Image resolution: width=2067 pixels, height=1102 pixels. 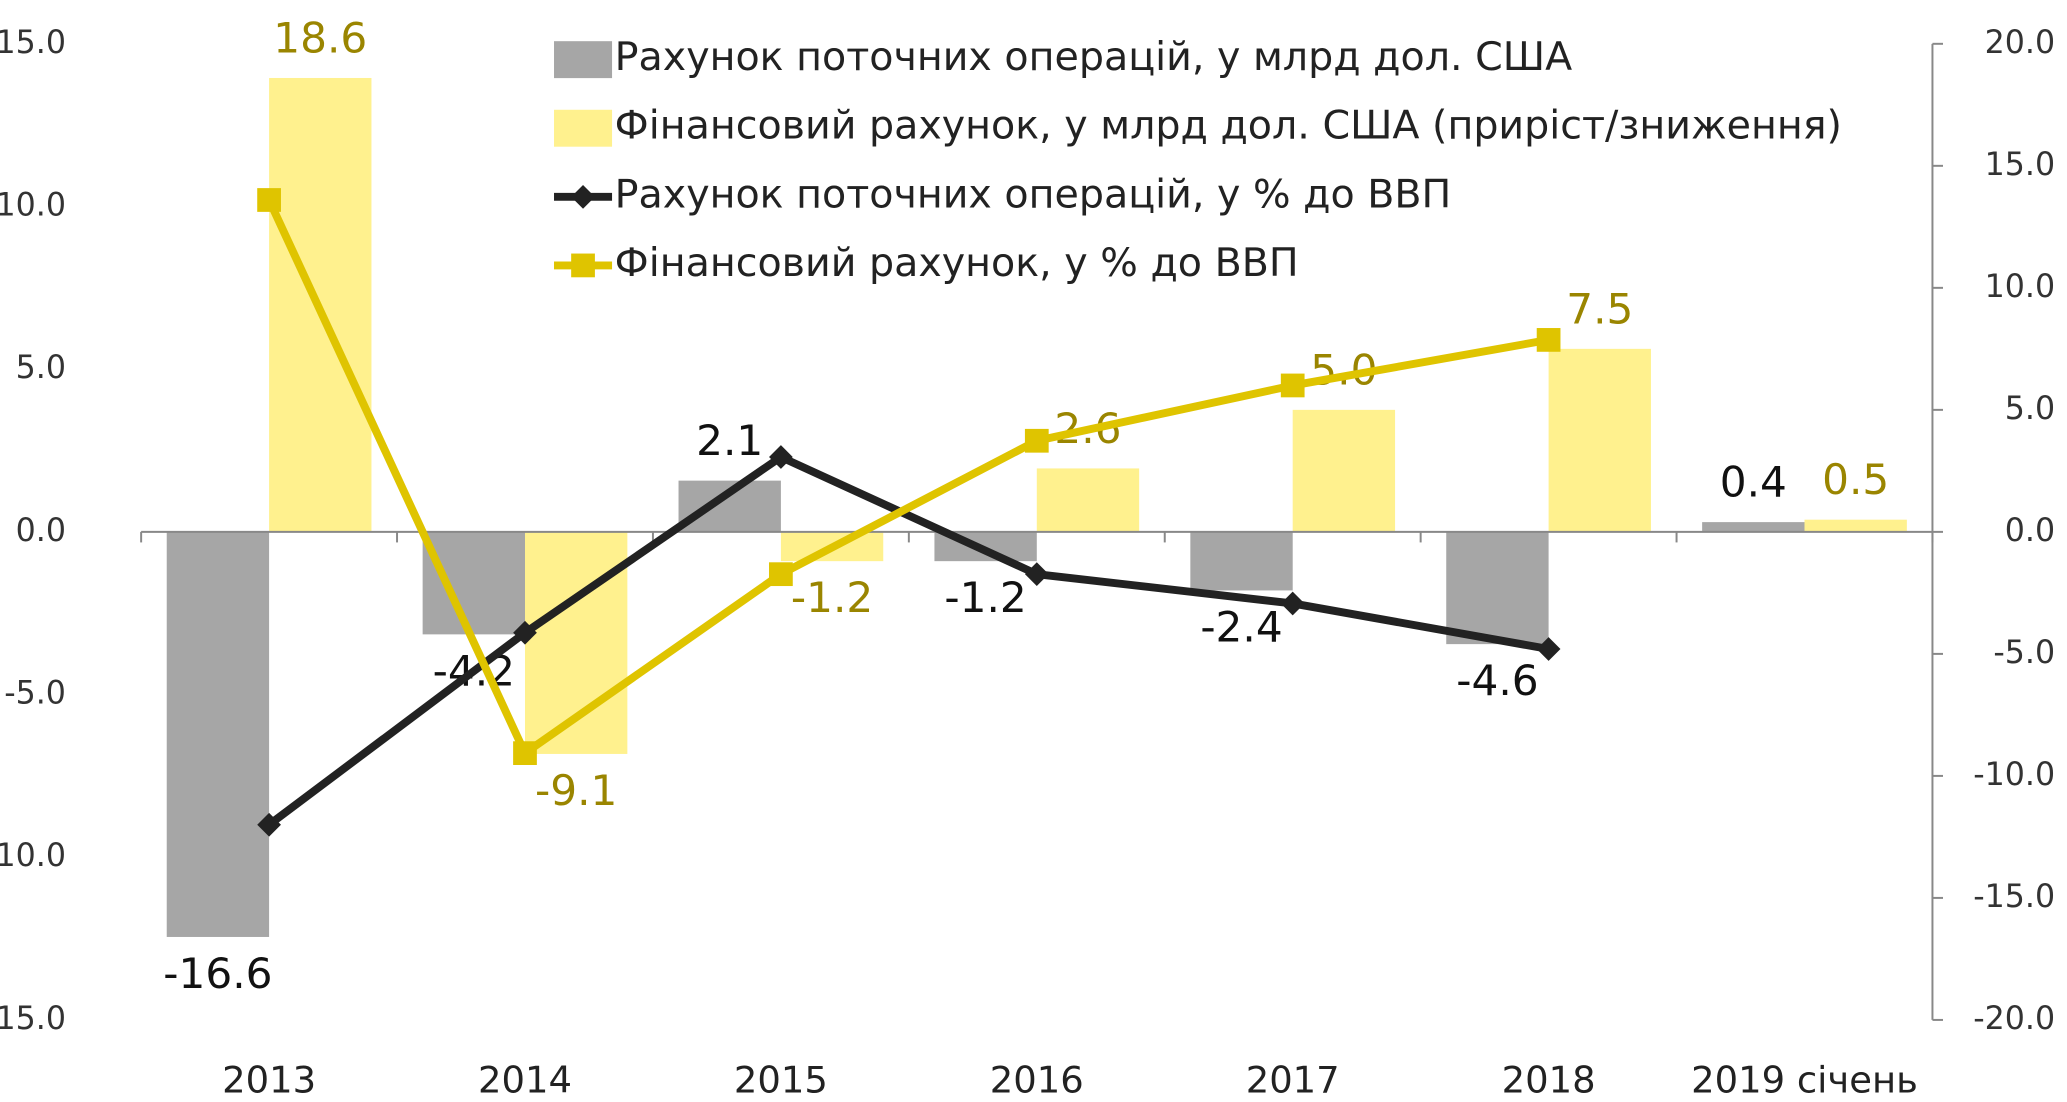 What do you see at coordinates (41, 531) in the screenshot?
I see `y-tick-label: 0.0` at bounding box center [41, 531].